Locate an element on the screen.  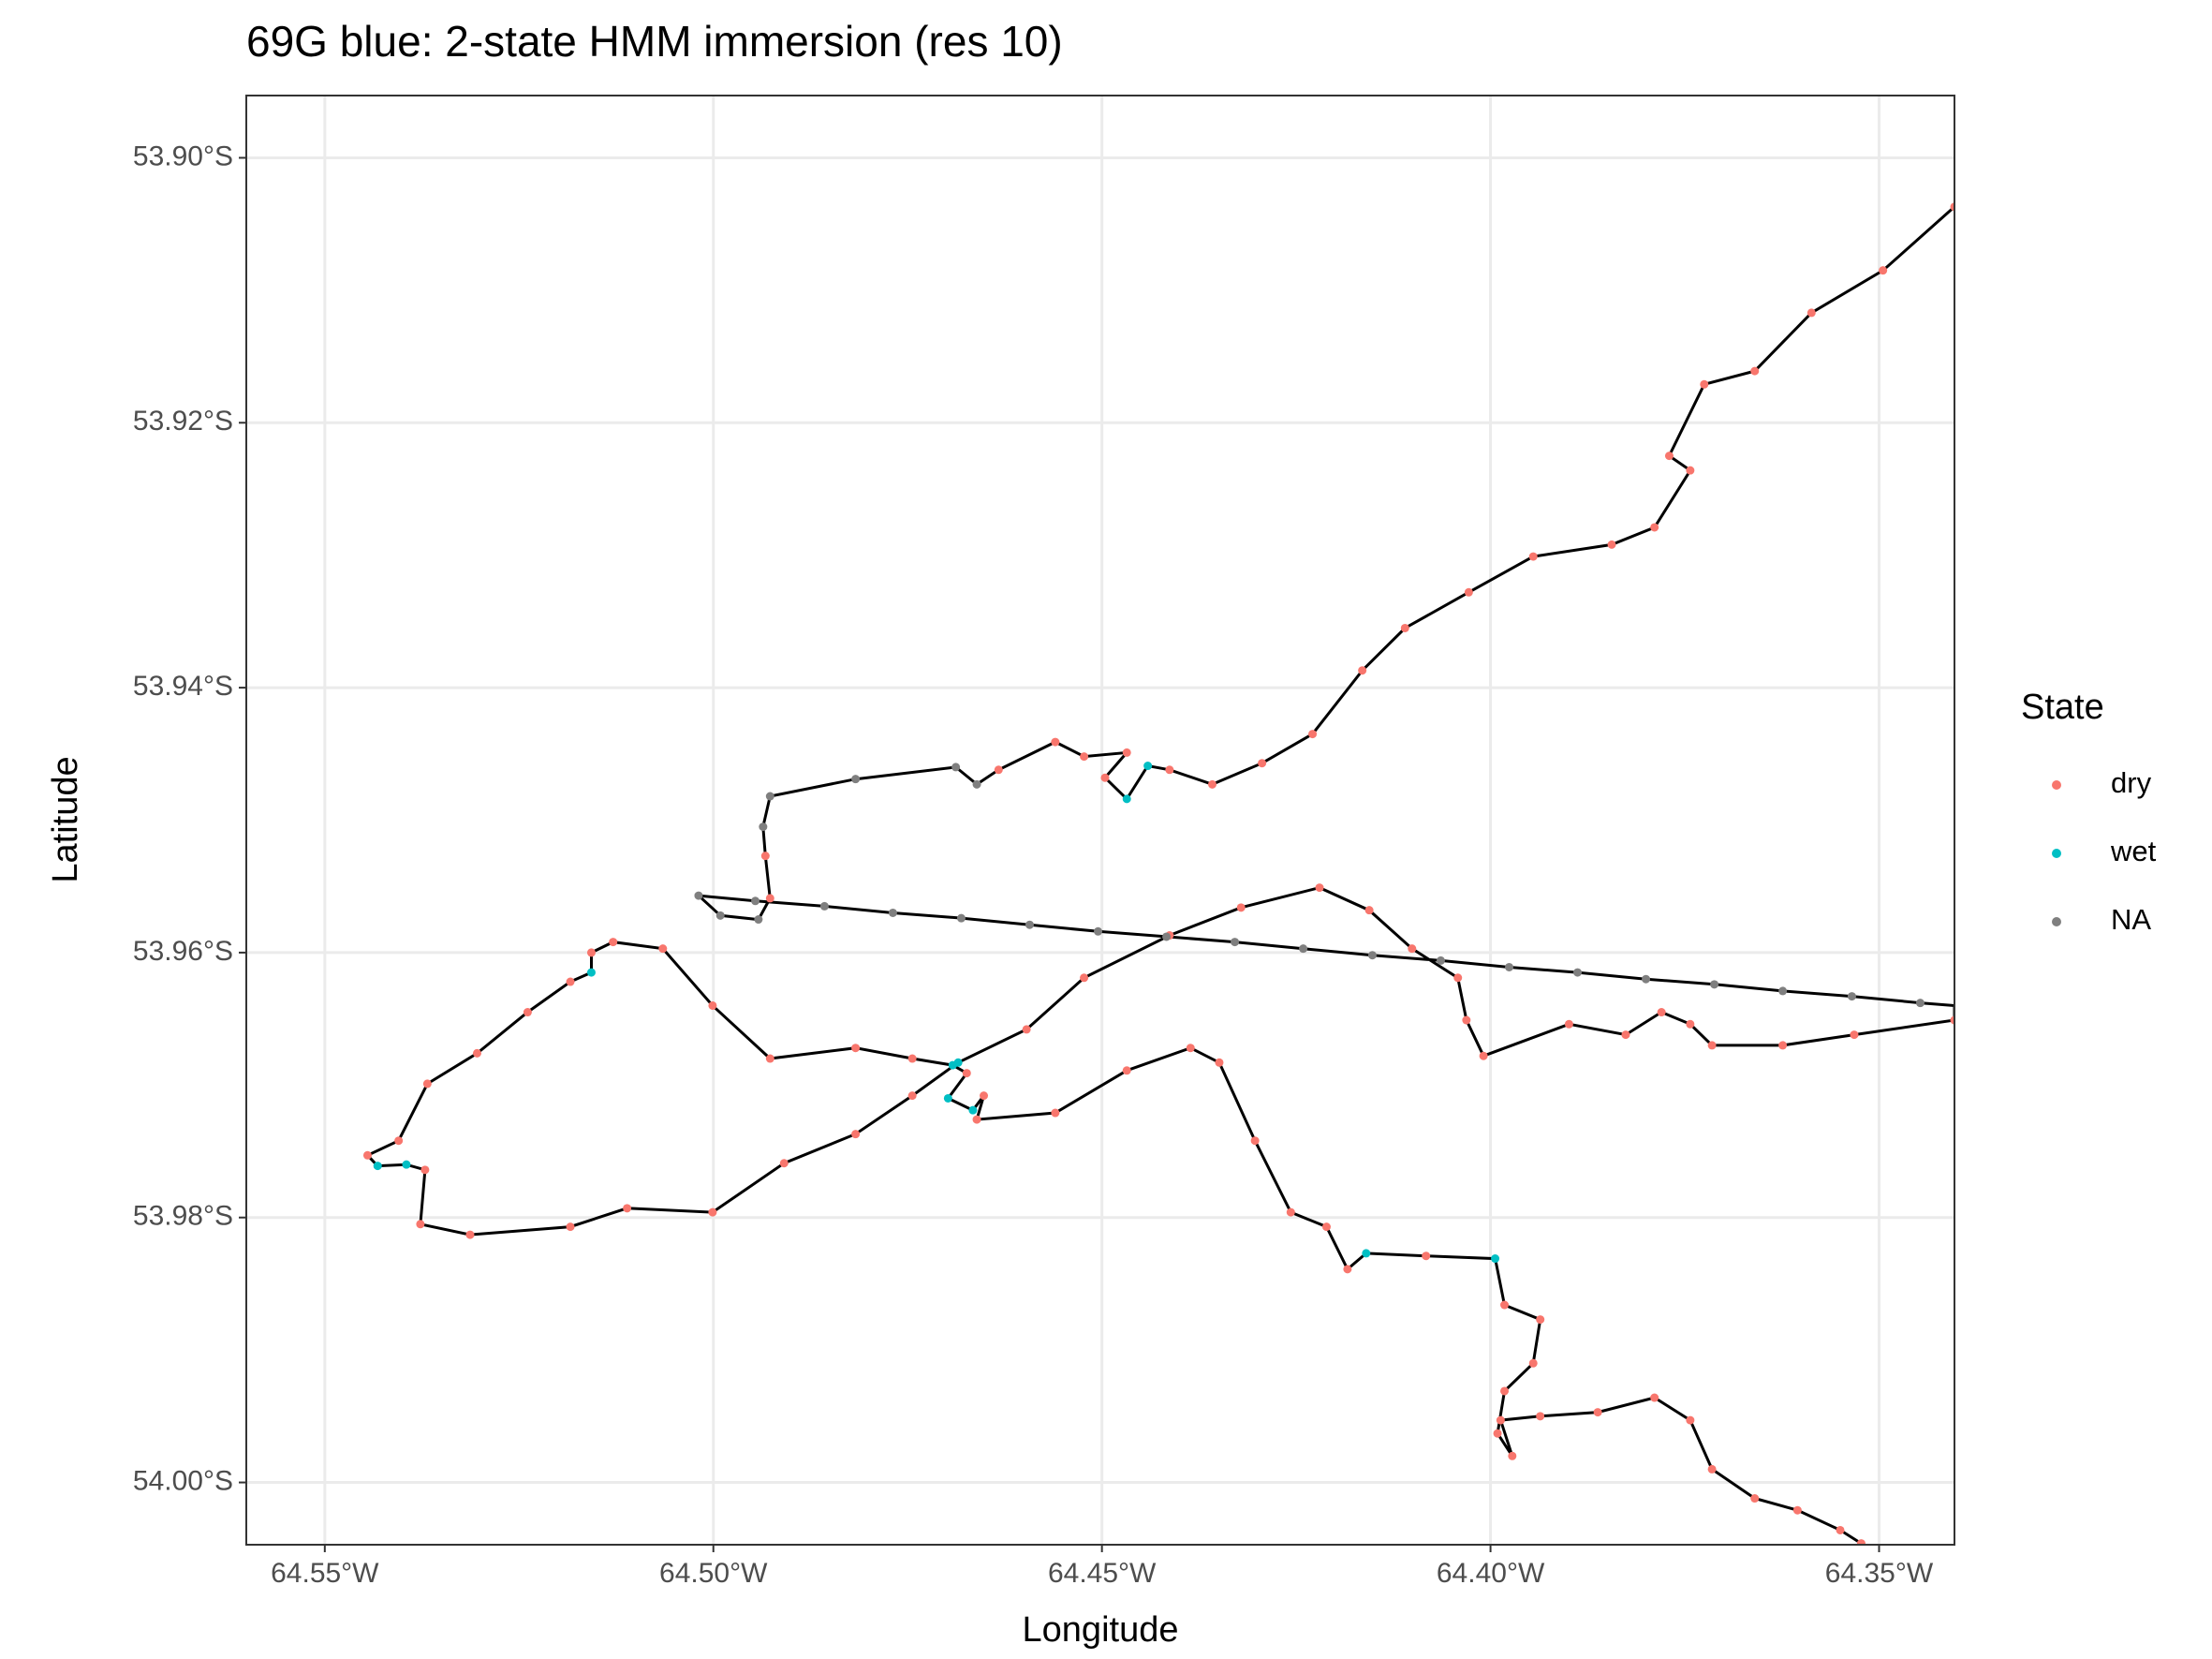
y-tick-label: 53.90°S is located at coordinates (183, 156).